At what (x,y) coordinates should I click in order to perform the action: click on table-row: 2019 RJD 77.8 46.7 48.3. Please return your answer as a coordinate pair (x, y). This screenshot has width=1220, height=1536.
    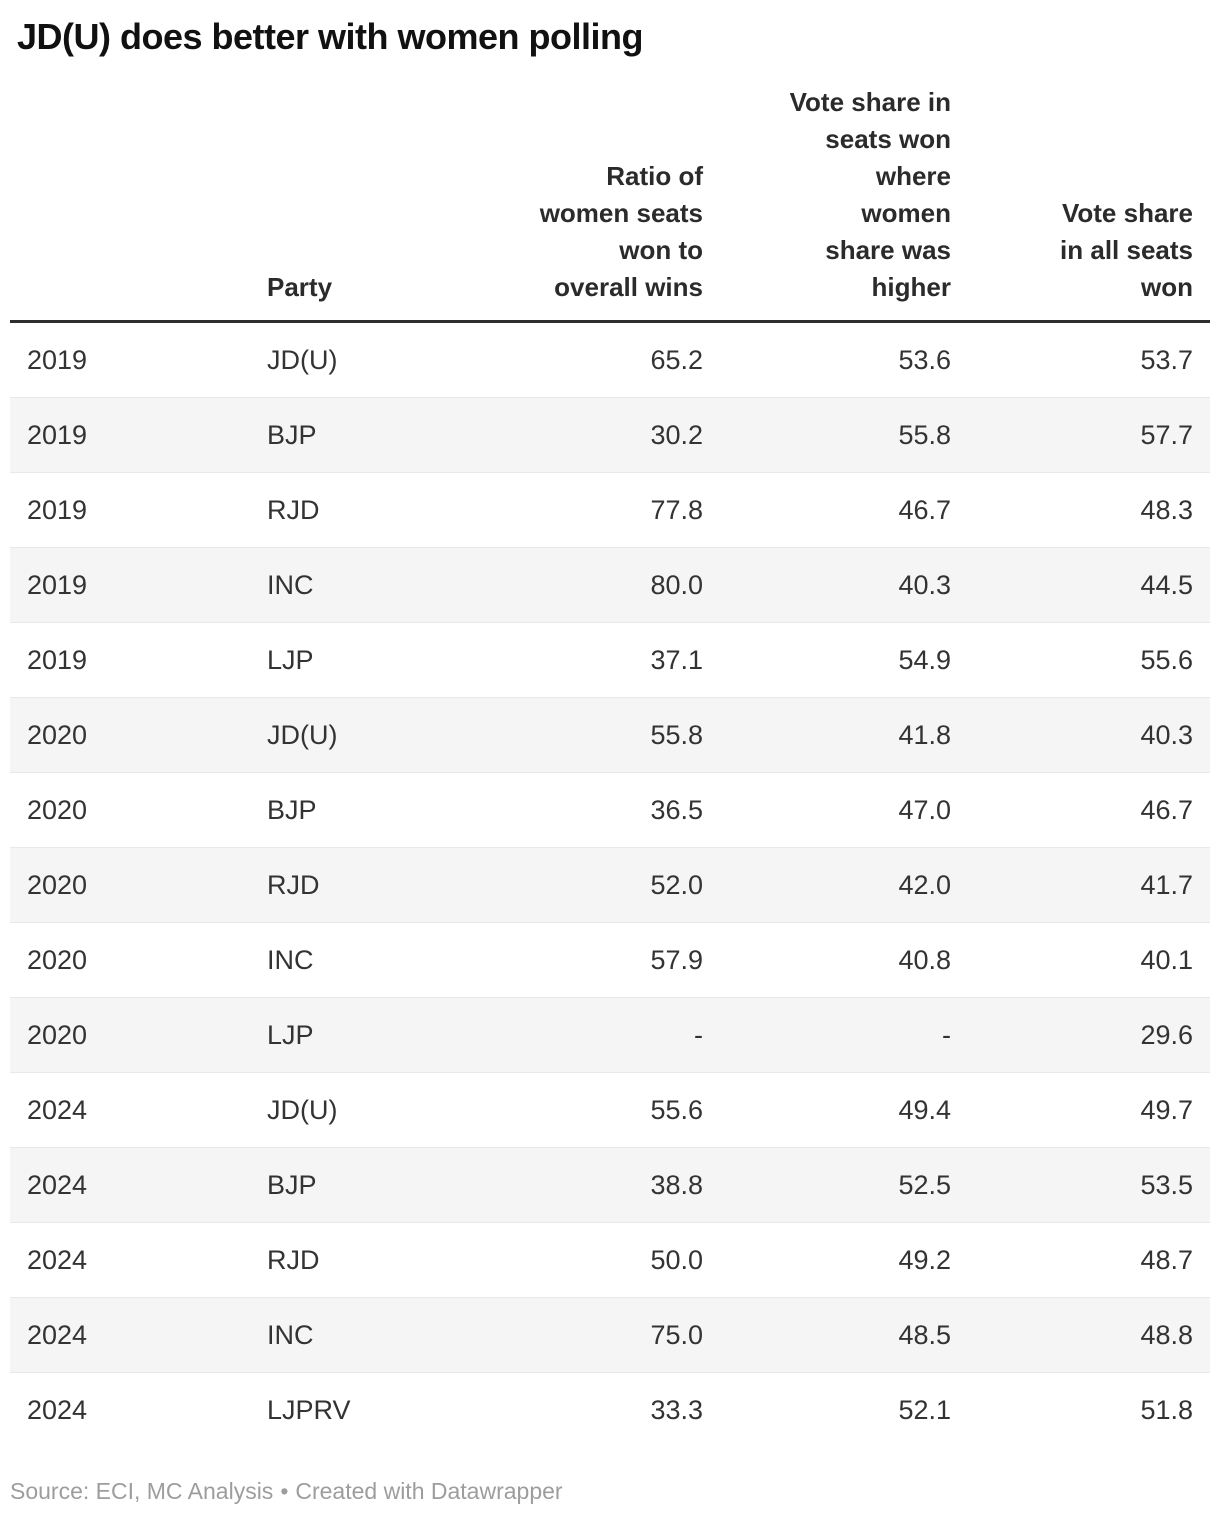
    Looking at the image, I should click on (610, 510).